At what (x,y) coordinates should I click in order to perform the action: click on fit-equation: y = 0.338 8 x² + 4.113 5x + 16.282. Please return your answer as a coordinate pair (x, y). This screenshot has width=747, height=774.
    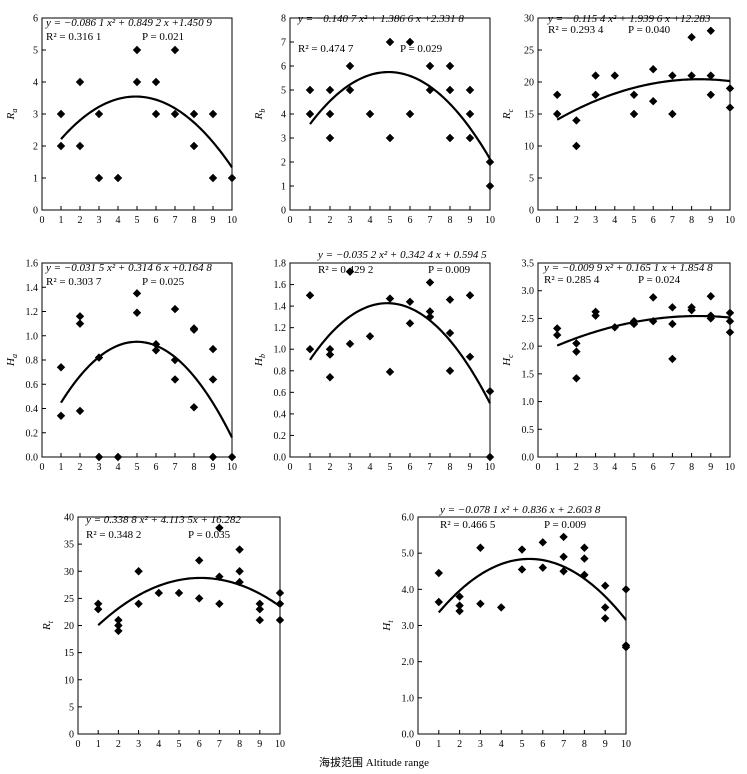
    Looking at the image, I should click on (163, 520).